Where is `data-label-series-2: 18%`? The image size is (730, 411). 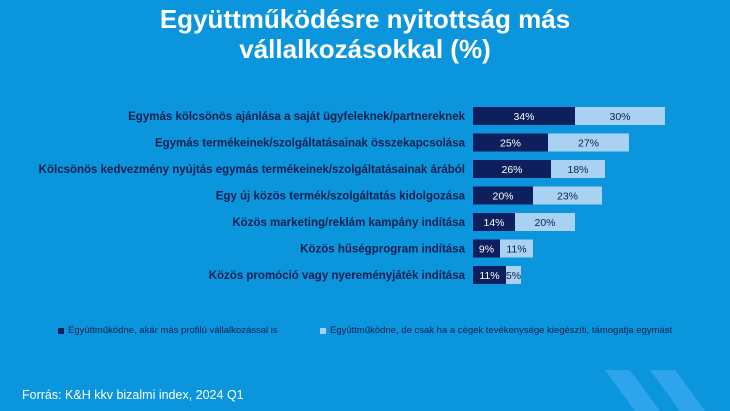
data-label-series-2: 18% is located at coordinates (577, 170).